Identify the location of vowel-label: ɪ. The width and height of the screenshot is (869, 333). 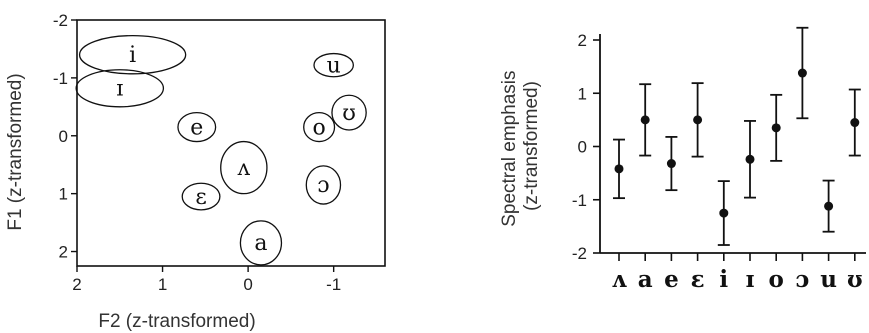
(119, 89).